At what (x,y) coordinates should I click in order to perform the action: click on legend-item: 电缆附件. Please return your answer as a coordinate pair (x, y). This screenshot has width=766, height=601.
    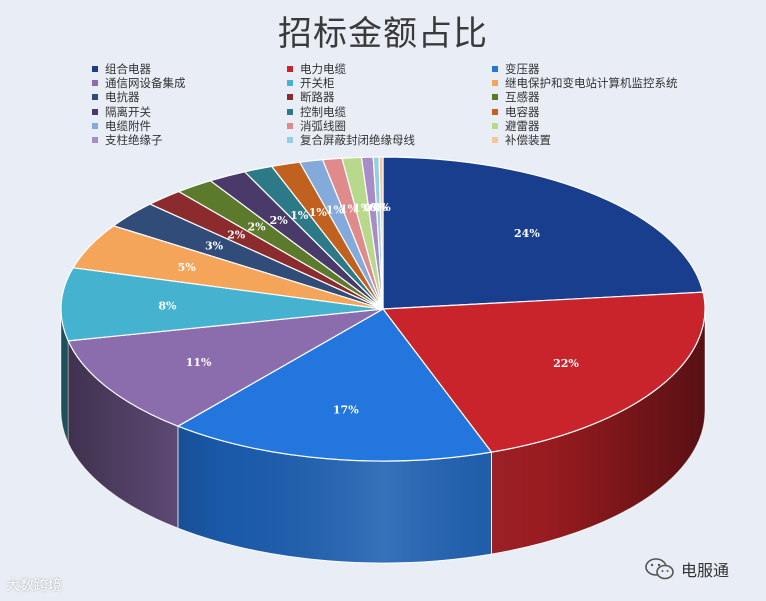
    Looking at the image, I should click on (189, 126).